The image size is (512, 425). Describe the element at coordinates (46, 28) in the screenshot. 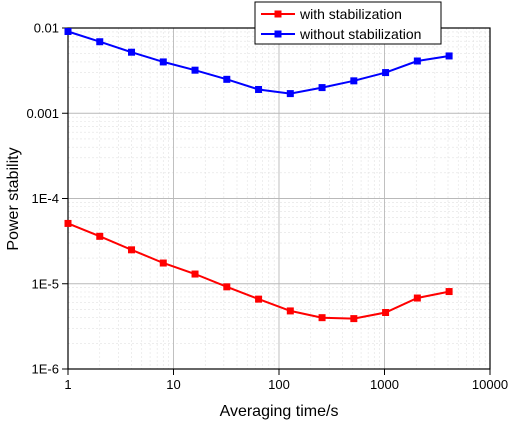

I see `y-tick-label: 0.01` at that location.